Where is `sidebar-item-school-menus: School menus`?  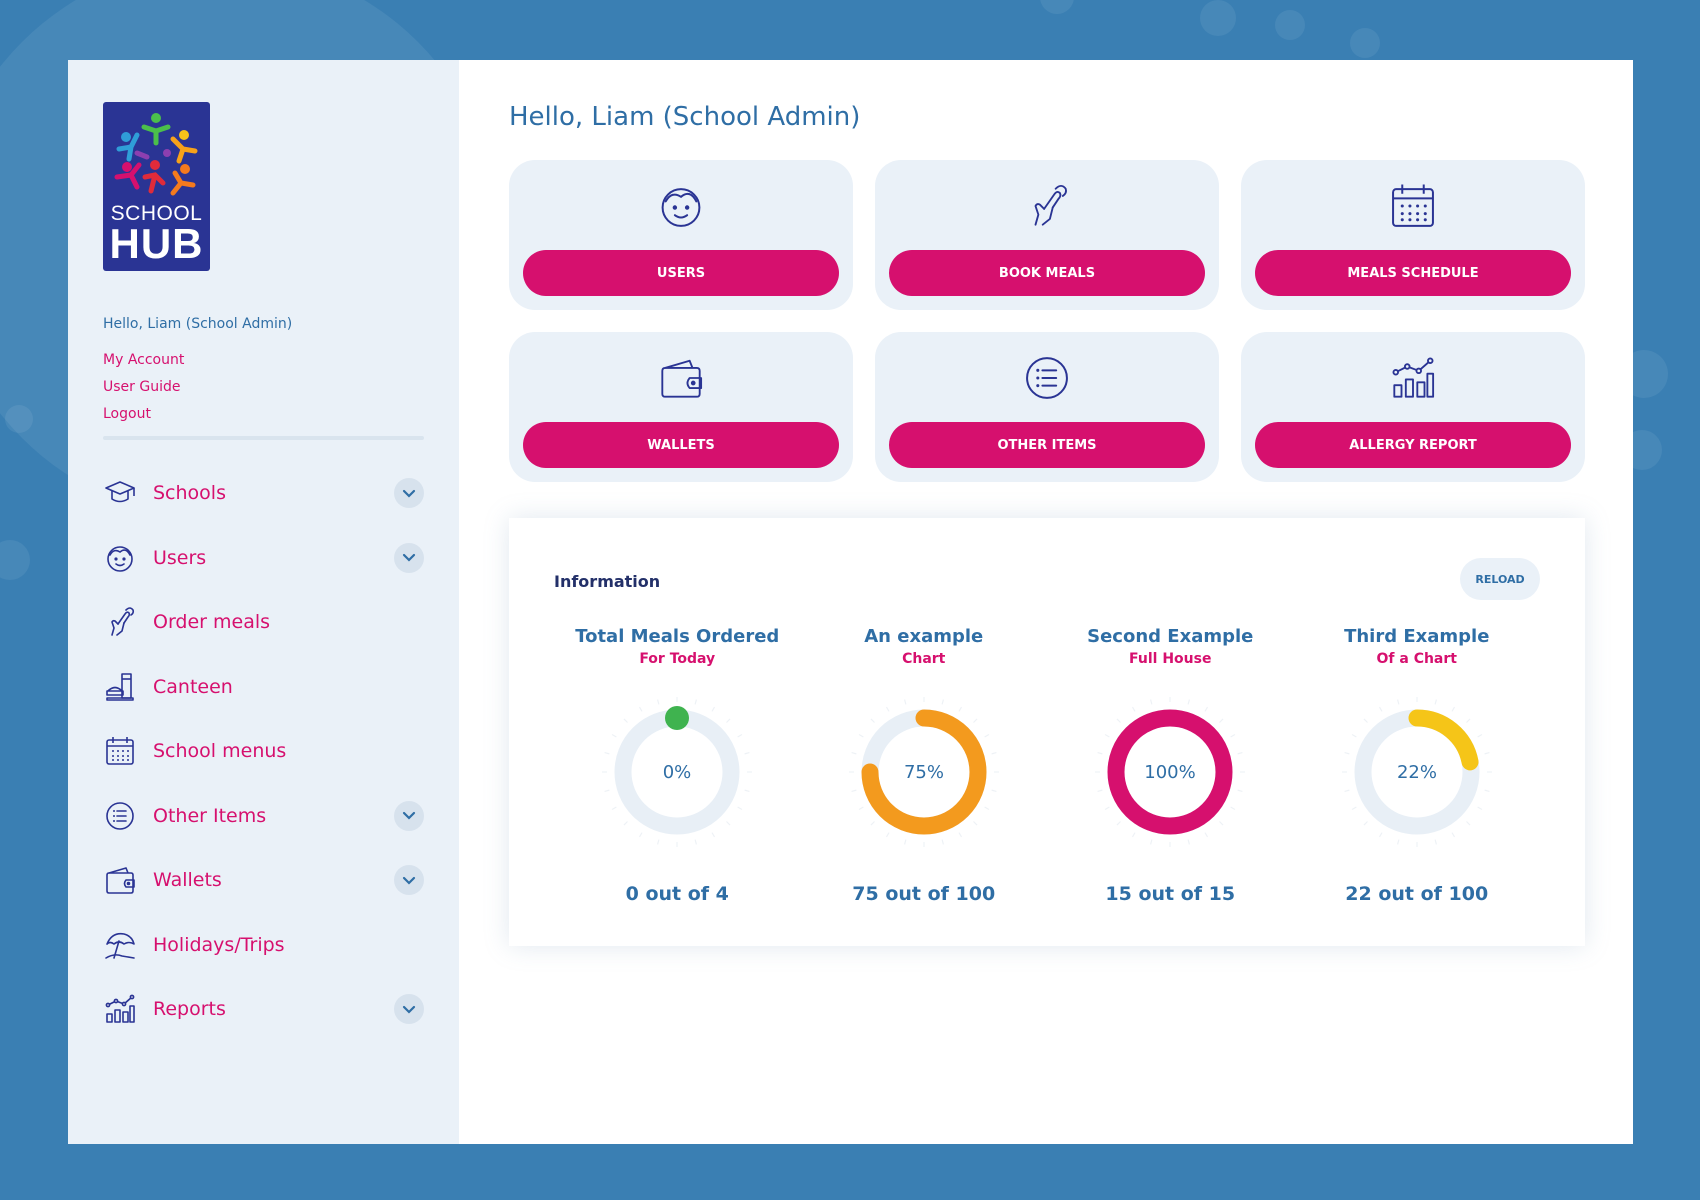
sidebar-item-school-menus: School menus is located at coordinates (263, 751).